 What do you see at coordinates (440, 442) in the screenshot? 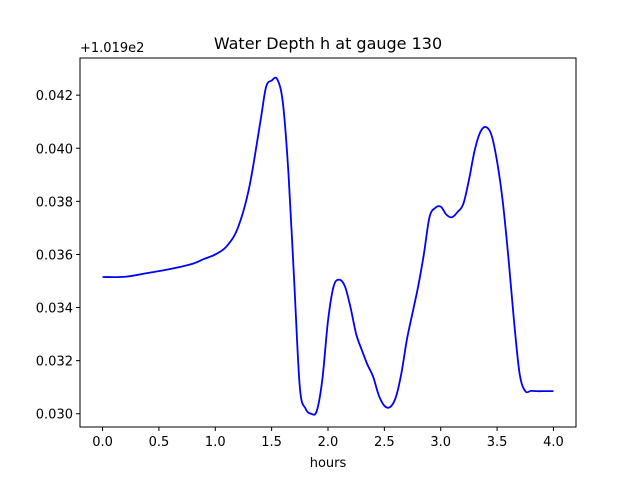
I see `x-tick-label: 3.0` at bounding box center [440, 442].